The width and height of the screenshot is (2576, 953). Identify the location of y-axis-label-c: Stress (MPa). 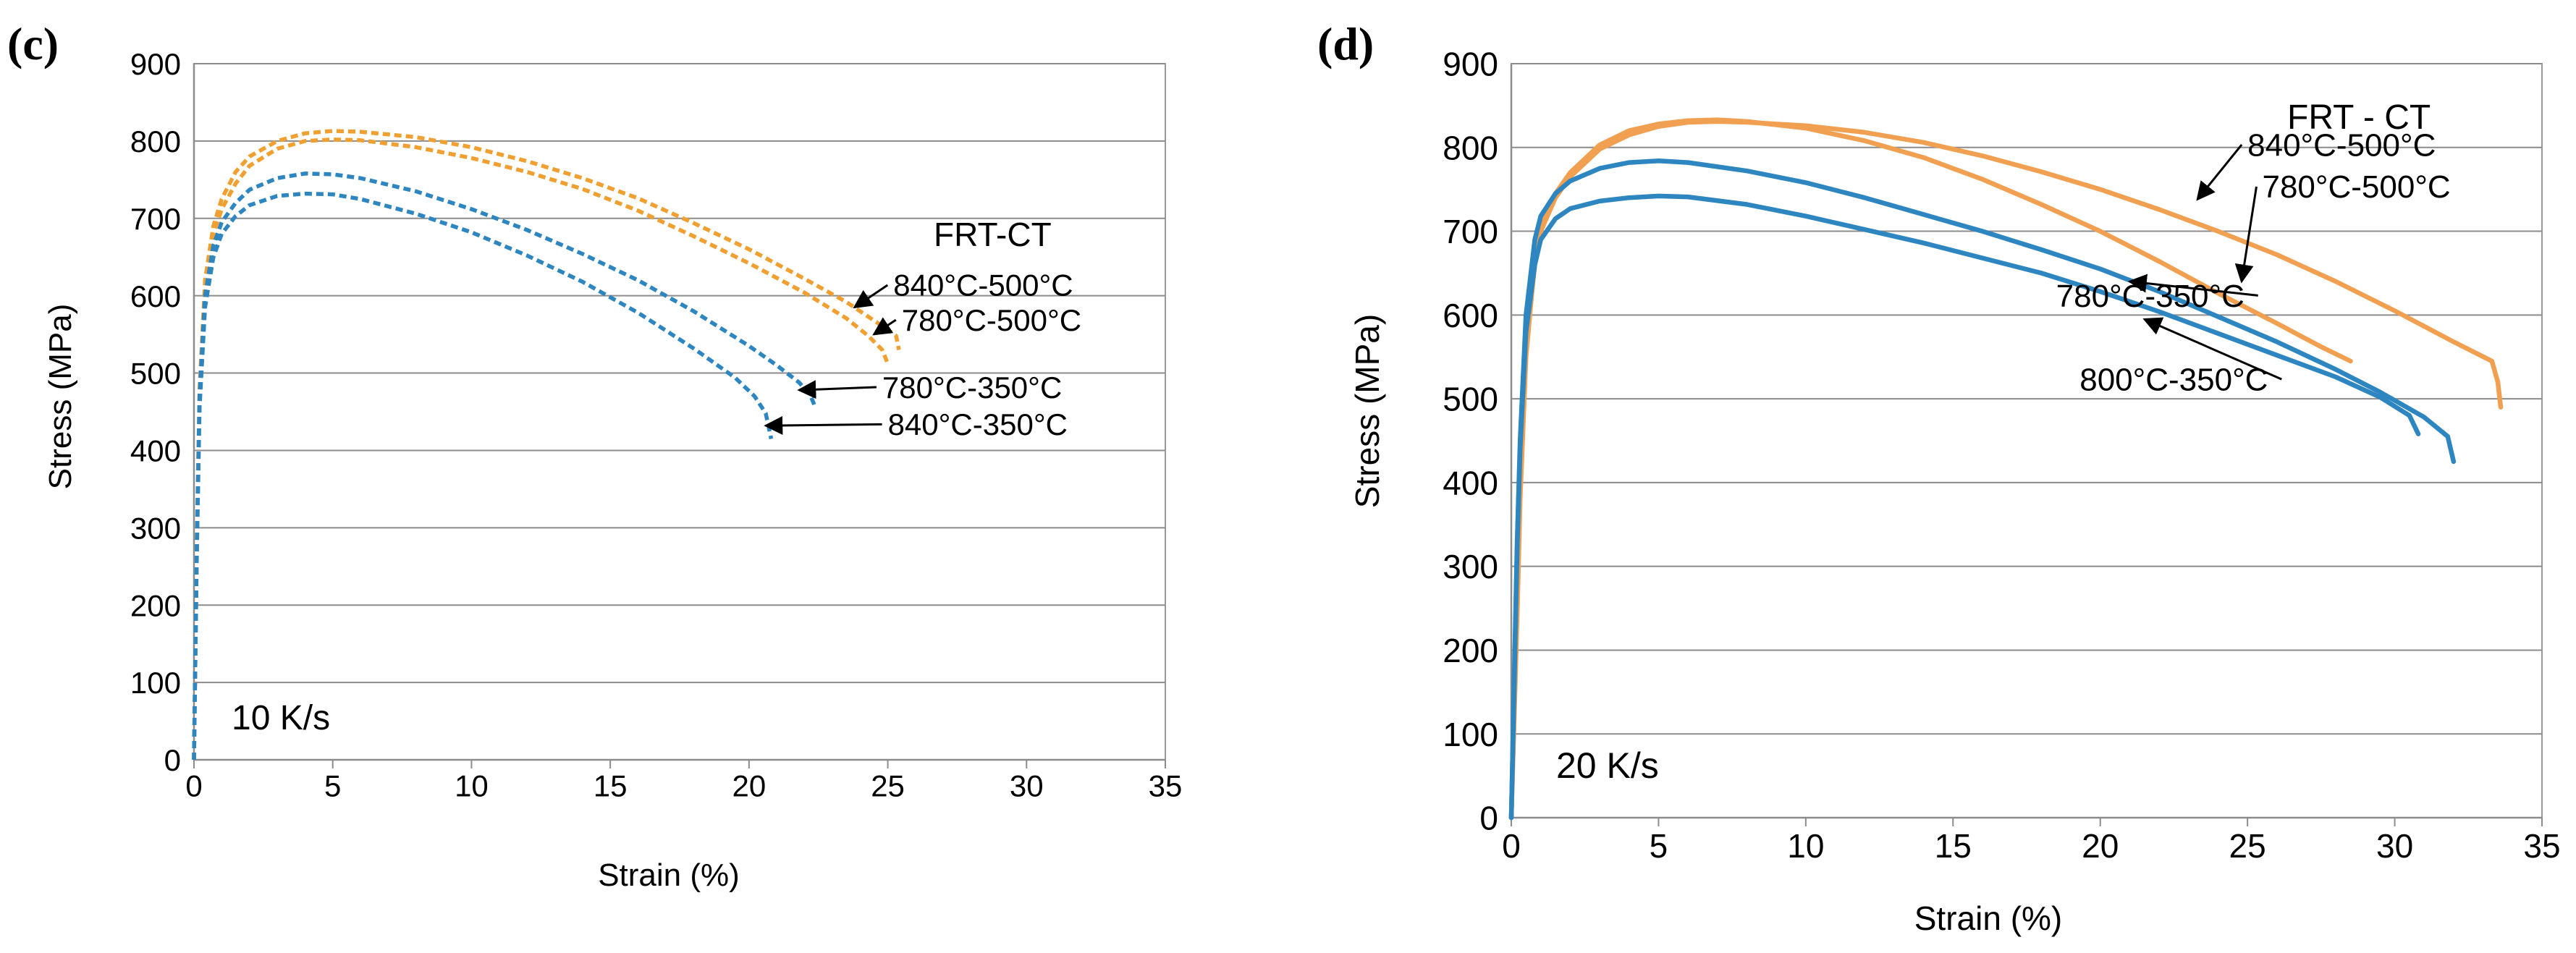
(61, 397).